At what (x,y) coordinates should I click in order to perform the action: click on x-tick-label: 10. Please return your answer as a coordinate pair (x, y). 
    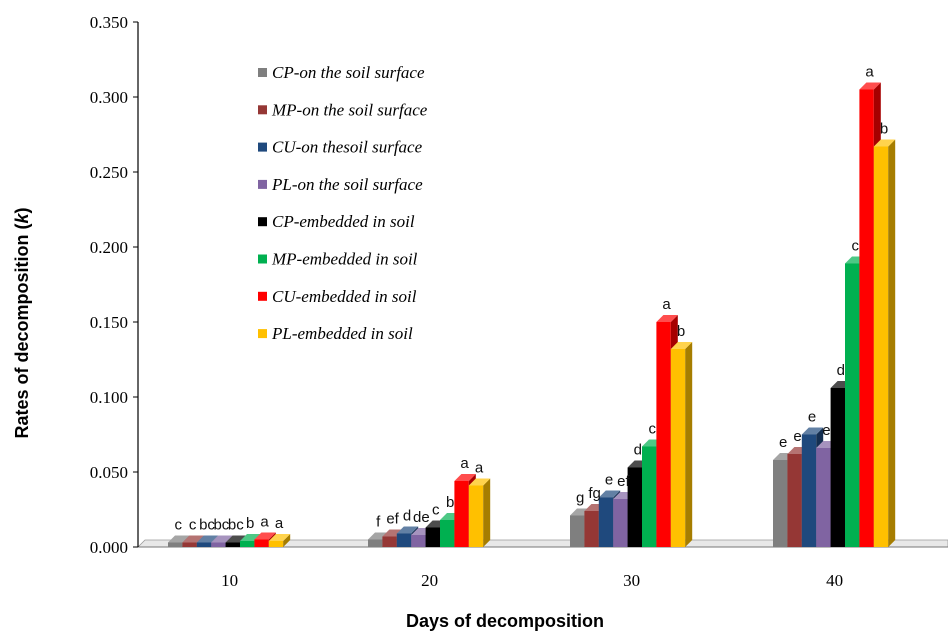
    Looking at the image, I should click on (229, 580).